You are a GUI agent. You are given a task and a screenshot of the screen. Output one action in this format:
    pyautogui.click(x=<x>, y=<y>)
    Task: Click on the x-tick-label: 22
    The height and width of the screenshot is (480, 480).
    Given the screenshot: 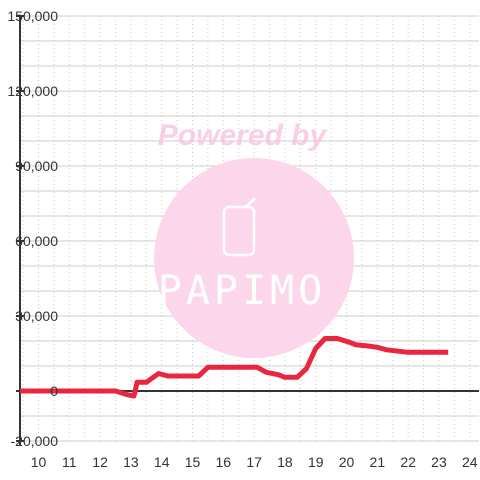 What is the action you would take?
    pyautogui.click(x=408, y=462)
    